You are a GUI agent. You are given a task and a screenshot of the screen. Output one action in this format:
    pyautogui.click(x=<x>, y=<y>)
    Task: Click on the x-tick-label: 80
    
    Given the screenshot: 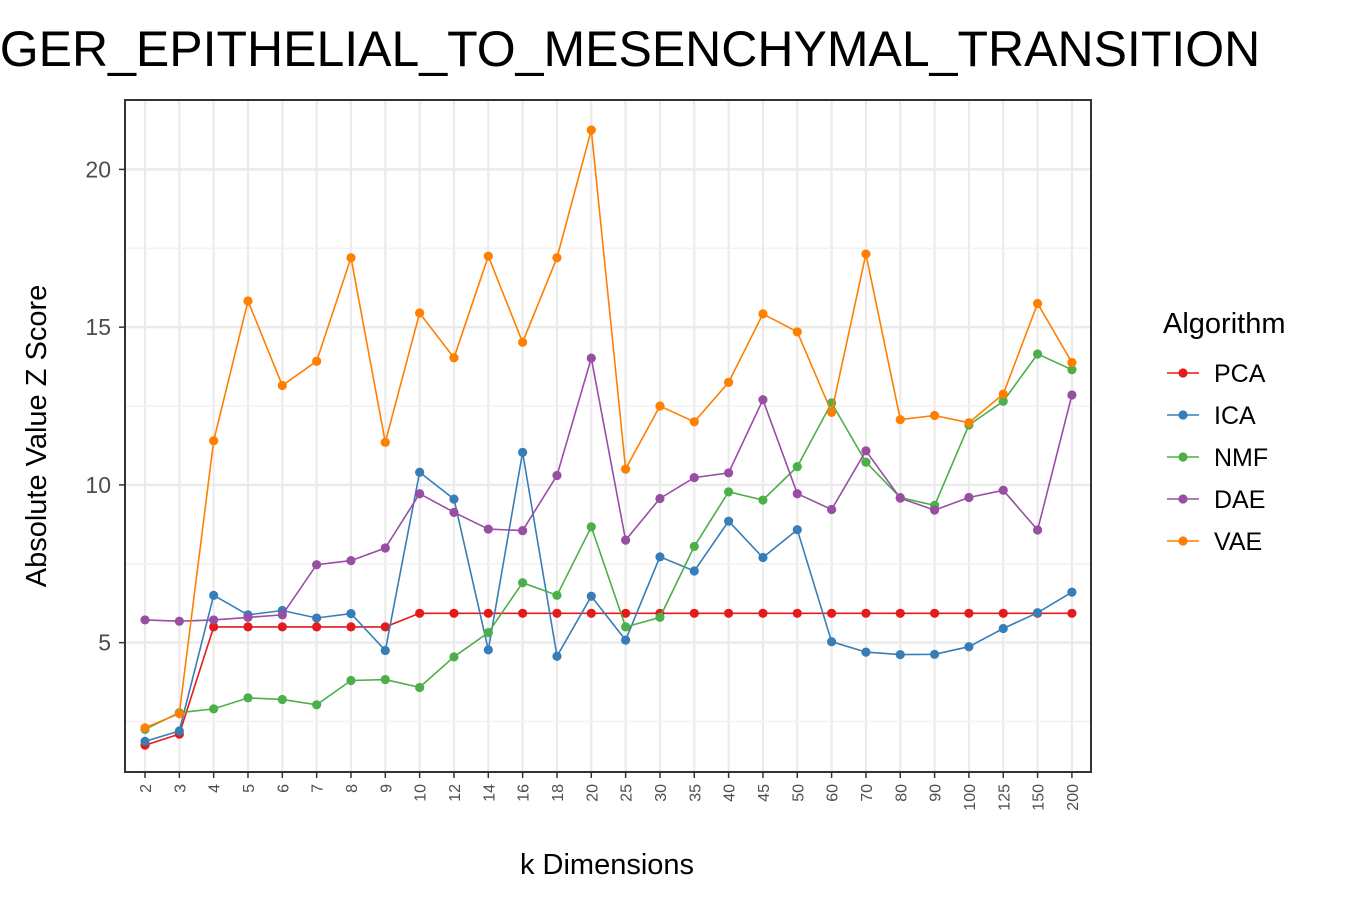 What is the action you would take?
    pyautogui.click(x=901, y=793)
    